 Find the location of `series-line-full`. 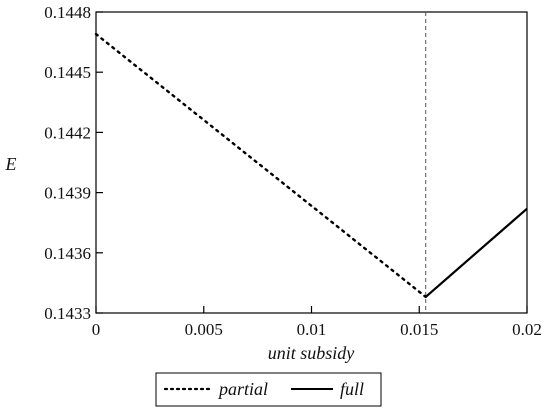

series-line-full is located at coordinates (476, 252).